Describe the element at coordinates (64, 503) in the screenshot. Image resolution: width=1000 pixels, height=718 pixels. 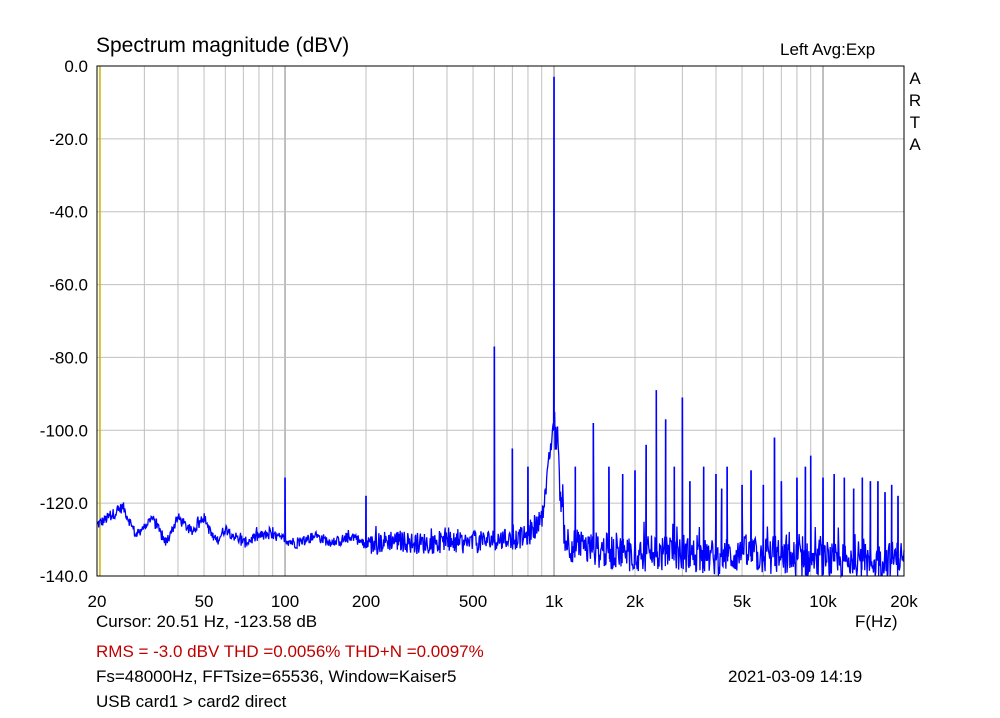
I see `y-tick-label: -120.0` at that location.